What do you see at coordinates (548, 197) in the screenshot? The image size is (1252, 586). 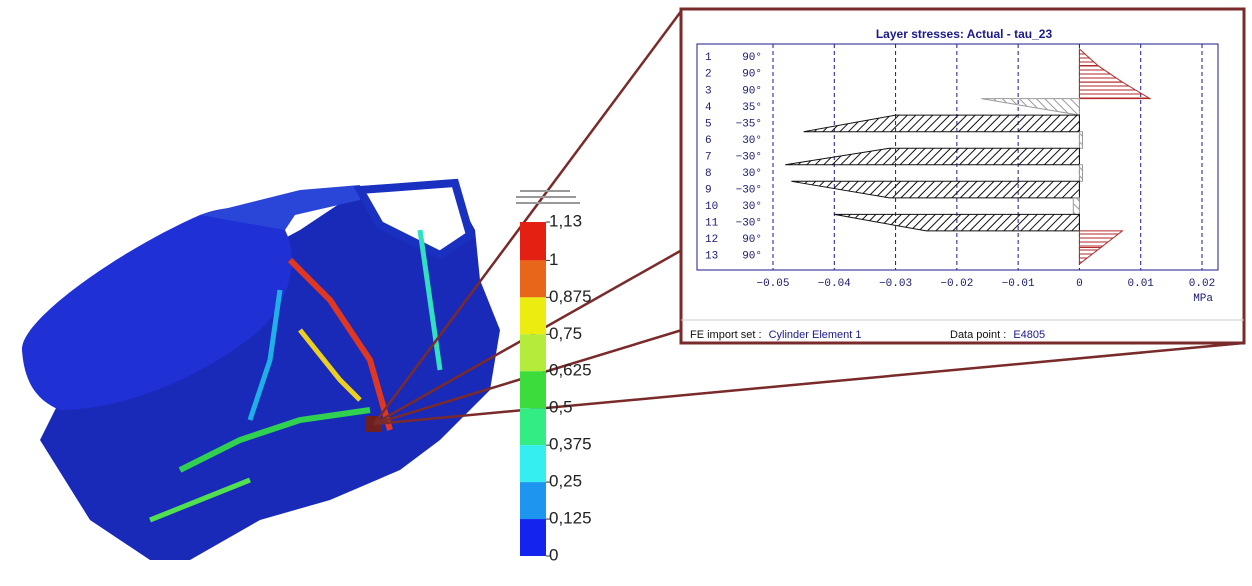 I see `colorbar-header` at bounding box center [548, 197].